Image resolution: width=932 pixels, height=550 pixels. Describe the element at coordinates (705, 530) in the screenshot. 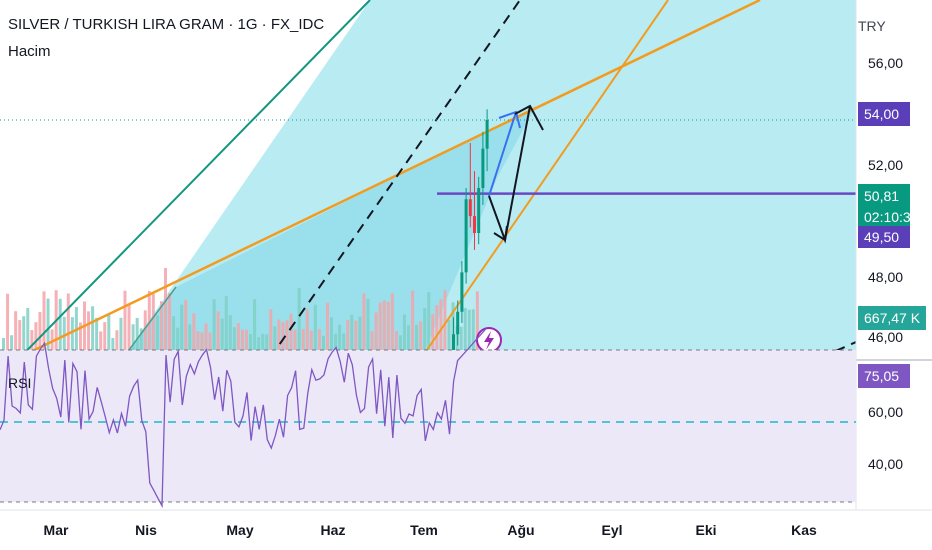

I see `time-tick-label: Eki` at that location.